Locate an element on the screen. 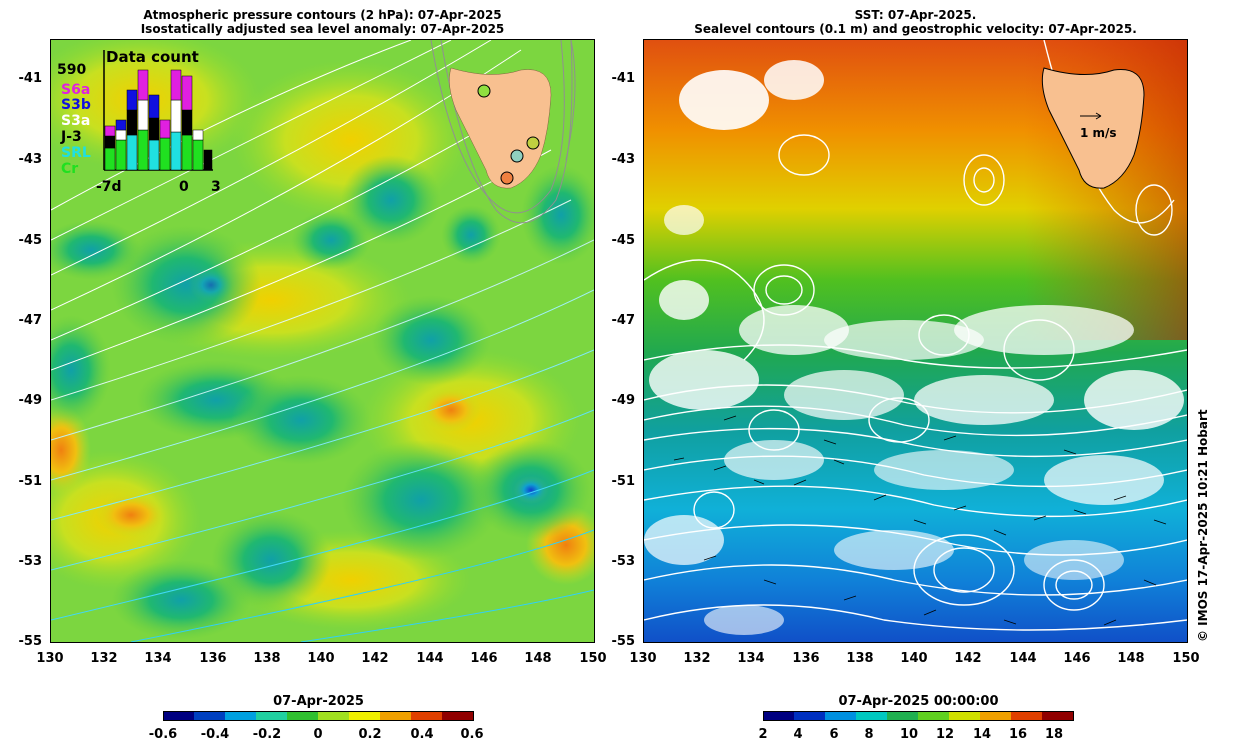 The width and height of the screenshot is (1250, 750). right-x-tick: 134 is located at coordinates (751, 658).